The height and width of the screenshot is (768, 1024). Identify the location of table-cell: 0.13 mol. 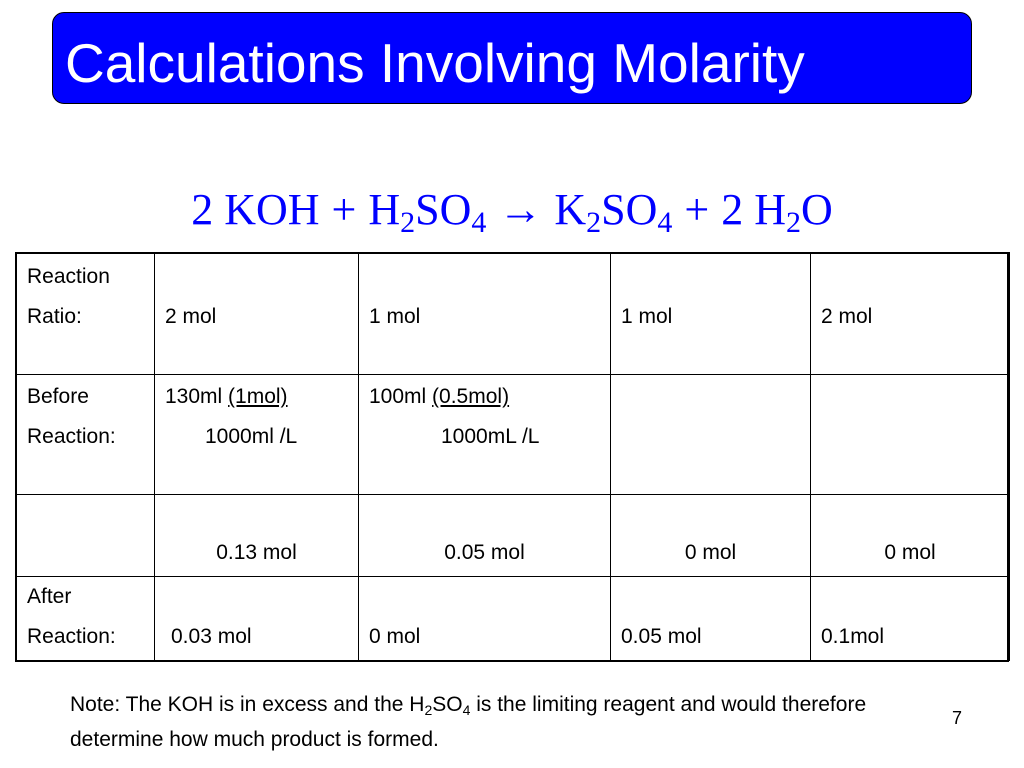
(256, 535).